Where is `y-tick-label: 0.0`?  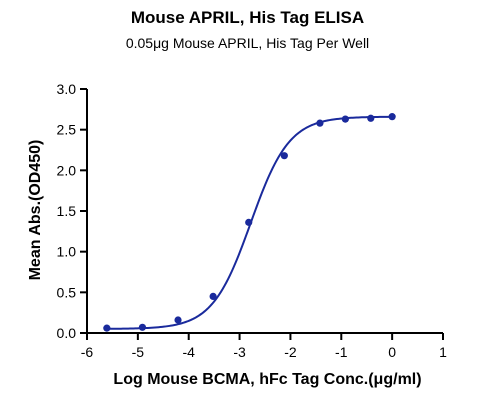 y-tick-label: 0.0 is located at coordinates (67, 333).